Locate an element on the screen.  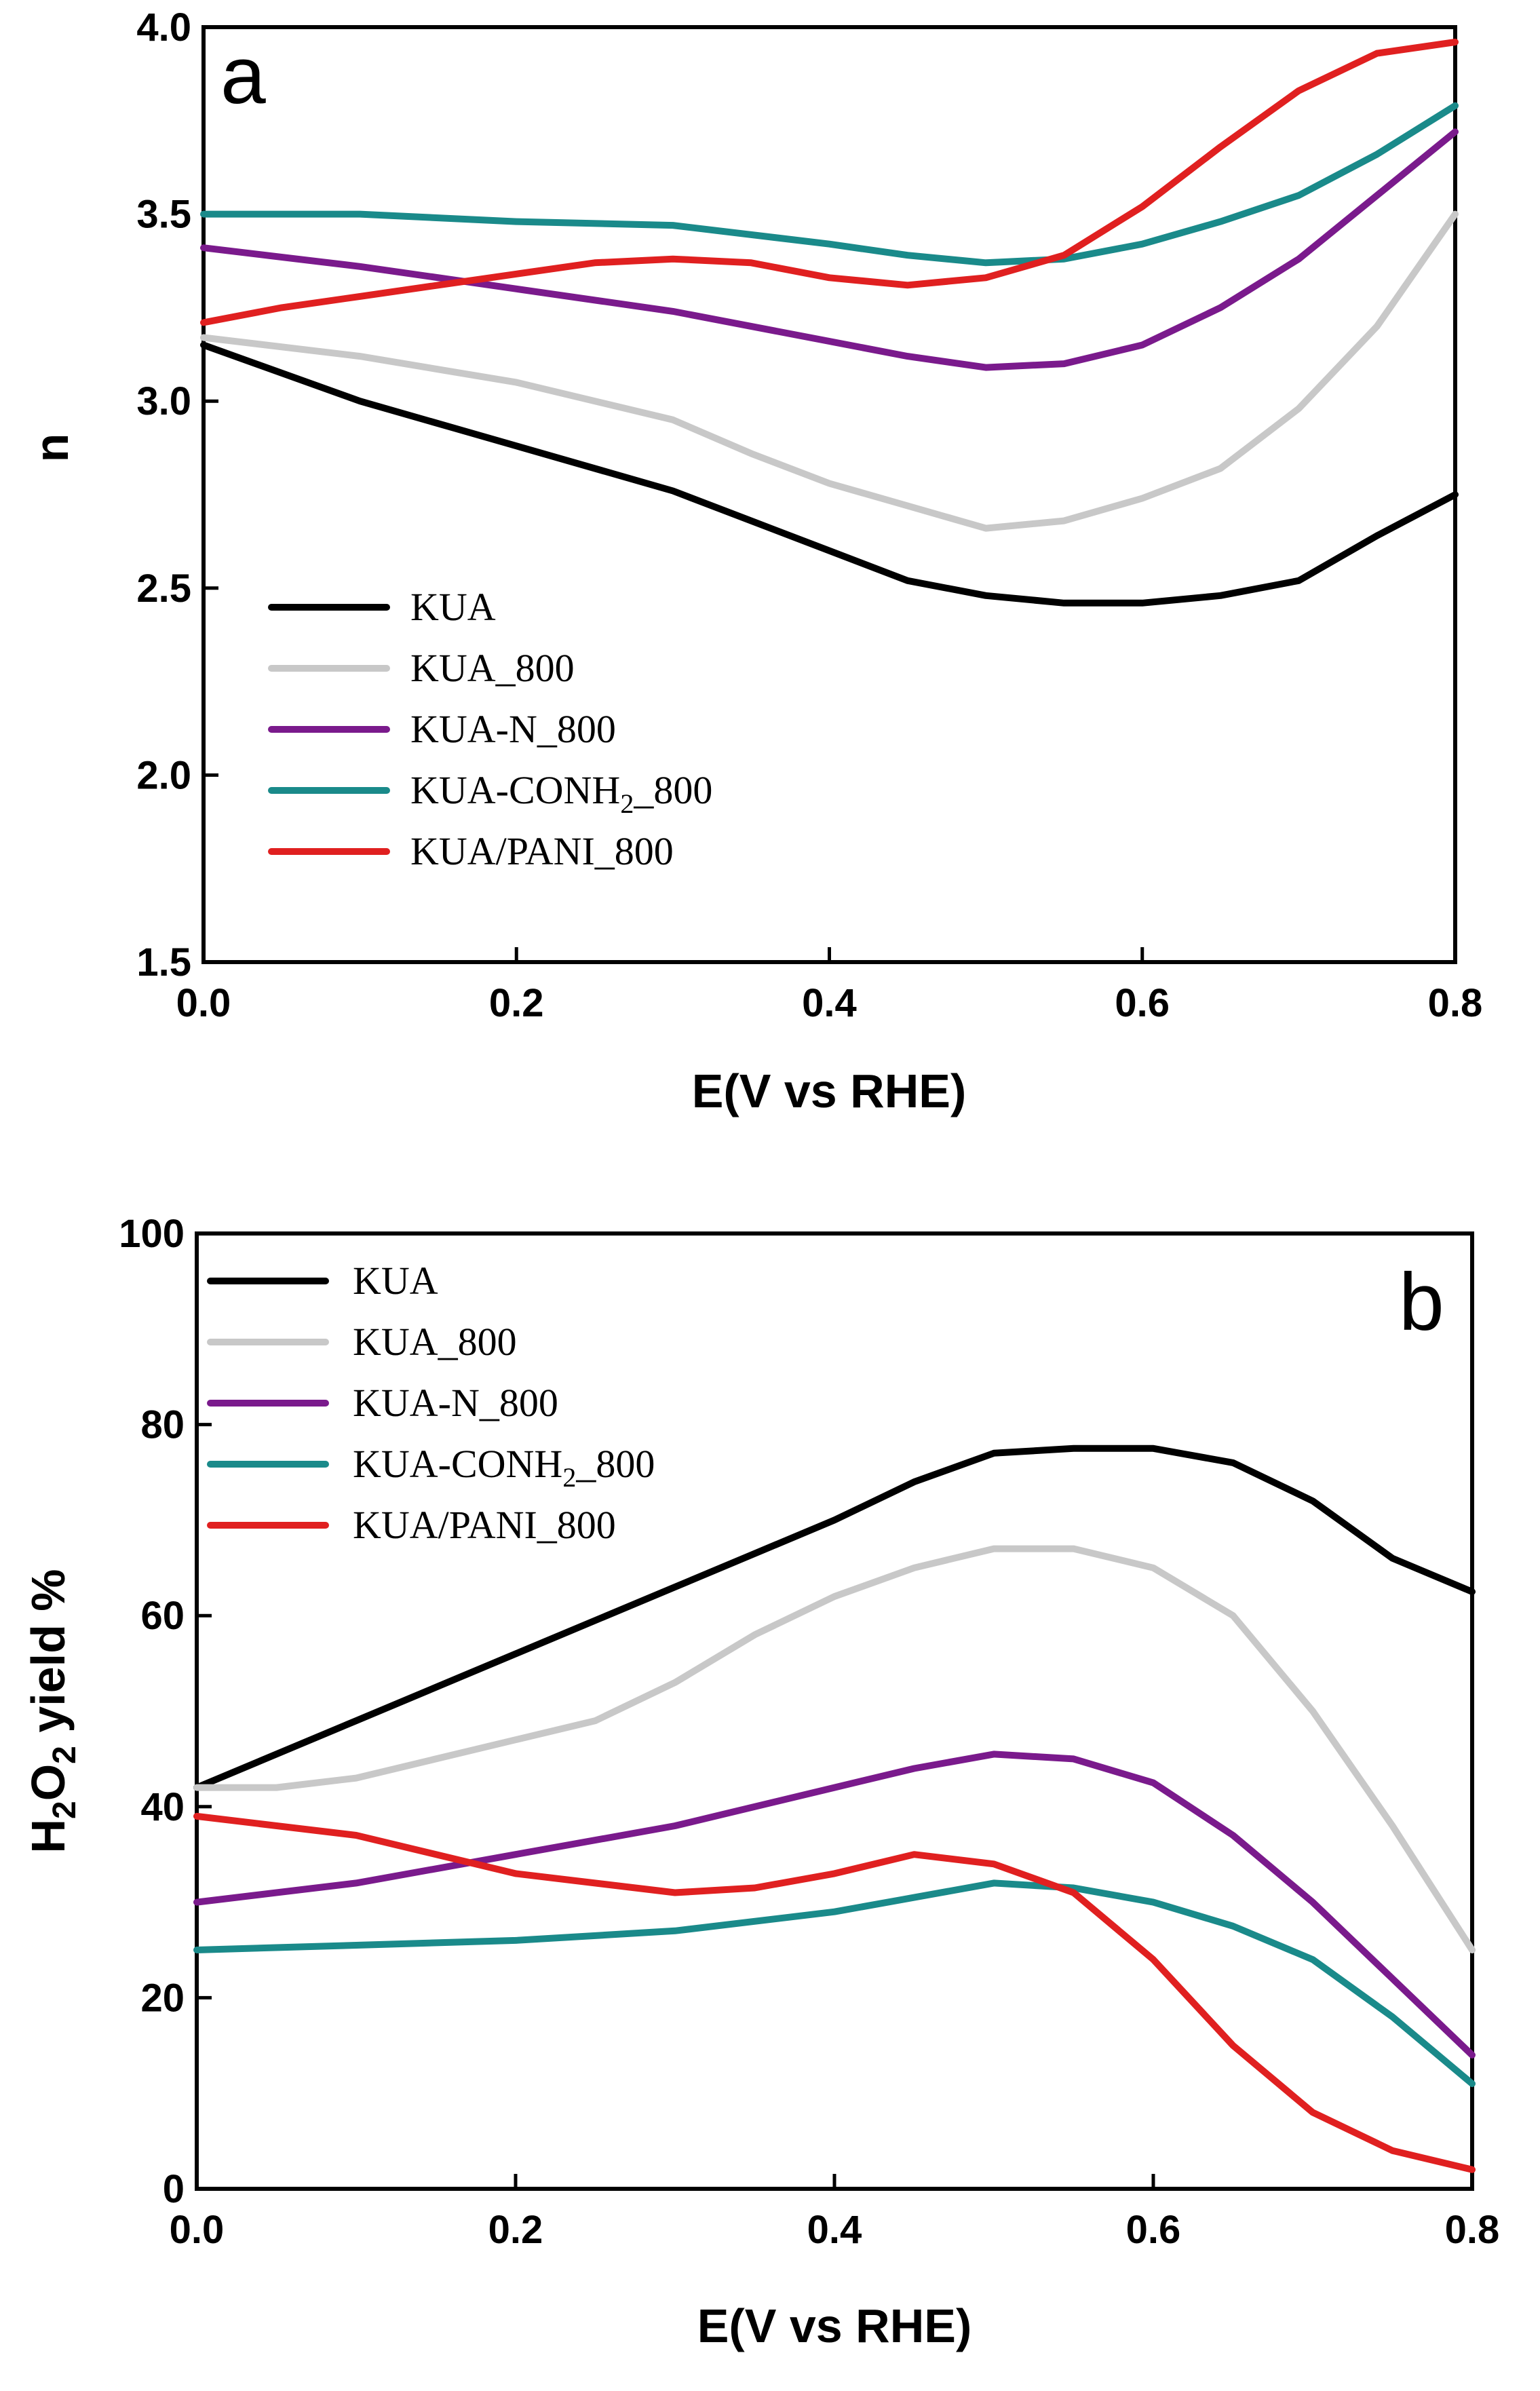
panel-a-series-kua is located at coordinates (830, 474).